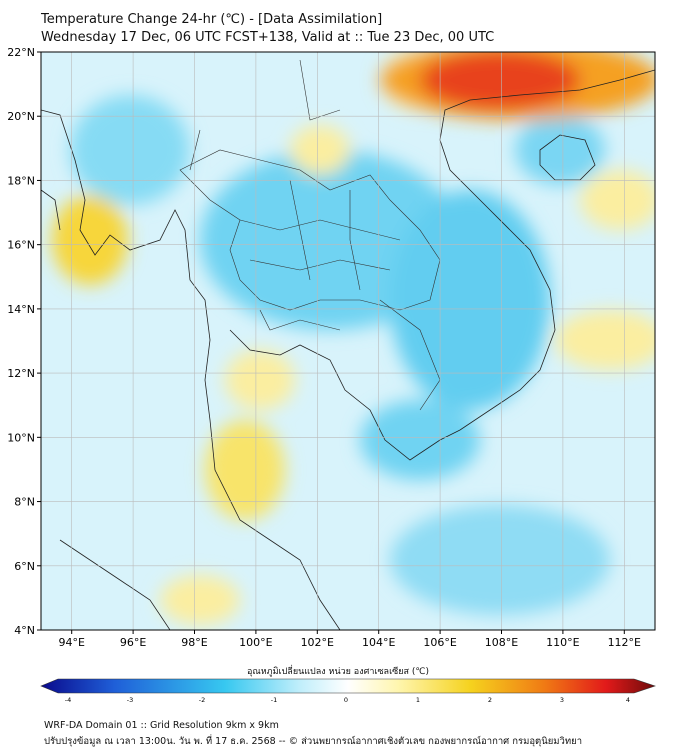 The image size is (676, 756). I want to click on latitude-axis: 4°N 6°N 8°N 10°N 12°N 14°N 16°N 18°N 20°N 22°N, so click(24, 341).